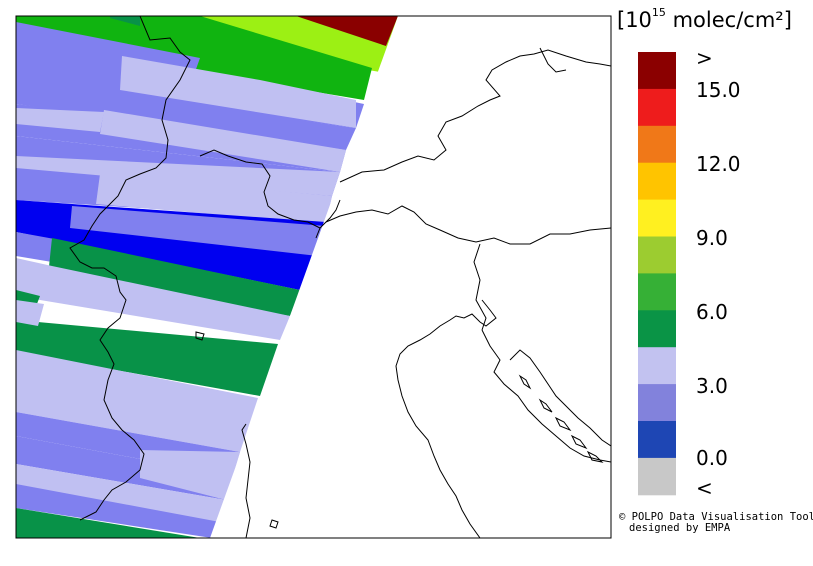 Image resolution: width=813 pixels, height=566 pixels. Describe the element at coordinates (658, 12) in the screenshot. I see `unit-exponent: 15` at that location.